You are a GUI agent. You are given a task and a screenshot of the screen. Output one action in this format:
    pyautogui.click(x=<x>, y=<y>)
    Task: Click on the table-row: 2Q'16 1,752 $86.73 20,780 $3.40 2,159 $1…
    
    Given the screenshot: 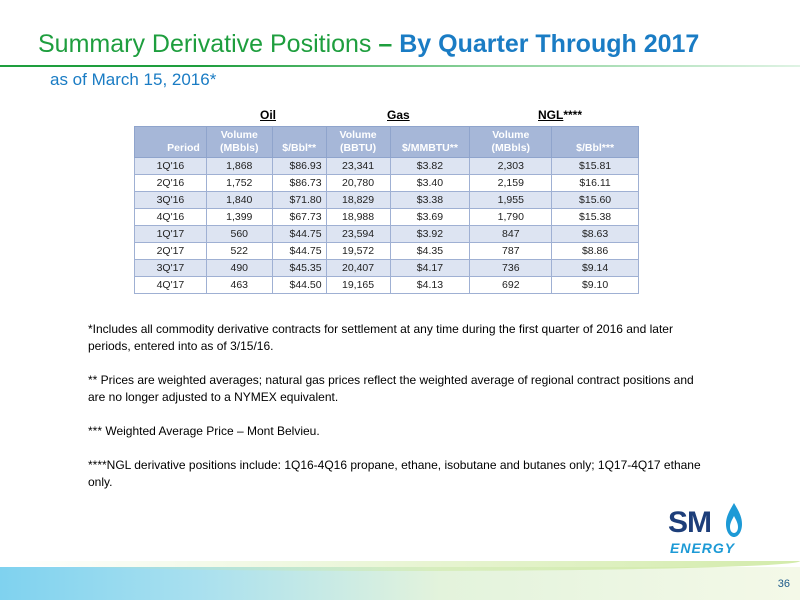 What is the action you would take?
    pyautogui.click(x=386, y=183)
    